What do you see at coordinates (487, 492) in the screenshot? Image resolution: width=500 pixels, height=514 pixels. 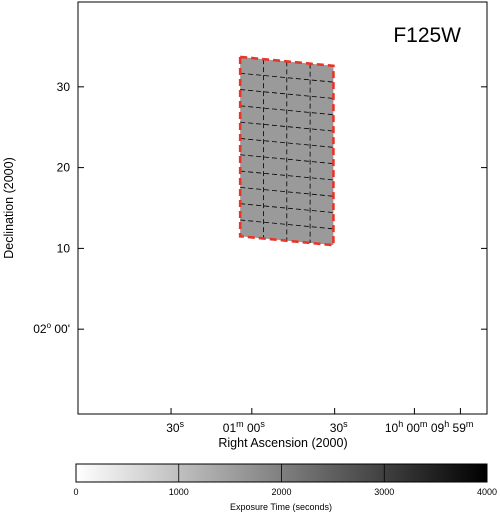 I see `colorbar-tick-label: 4000` at bounding box center [487, 492].